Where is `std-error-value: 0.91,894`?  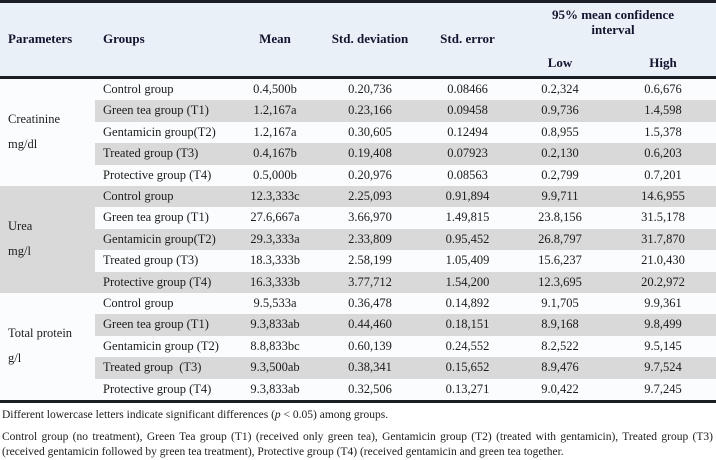
std-error-value: 0.91,894 is located at coordinates (467, 196).